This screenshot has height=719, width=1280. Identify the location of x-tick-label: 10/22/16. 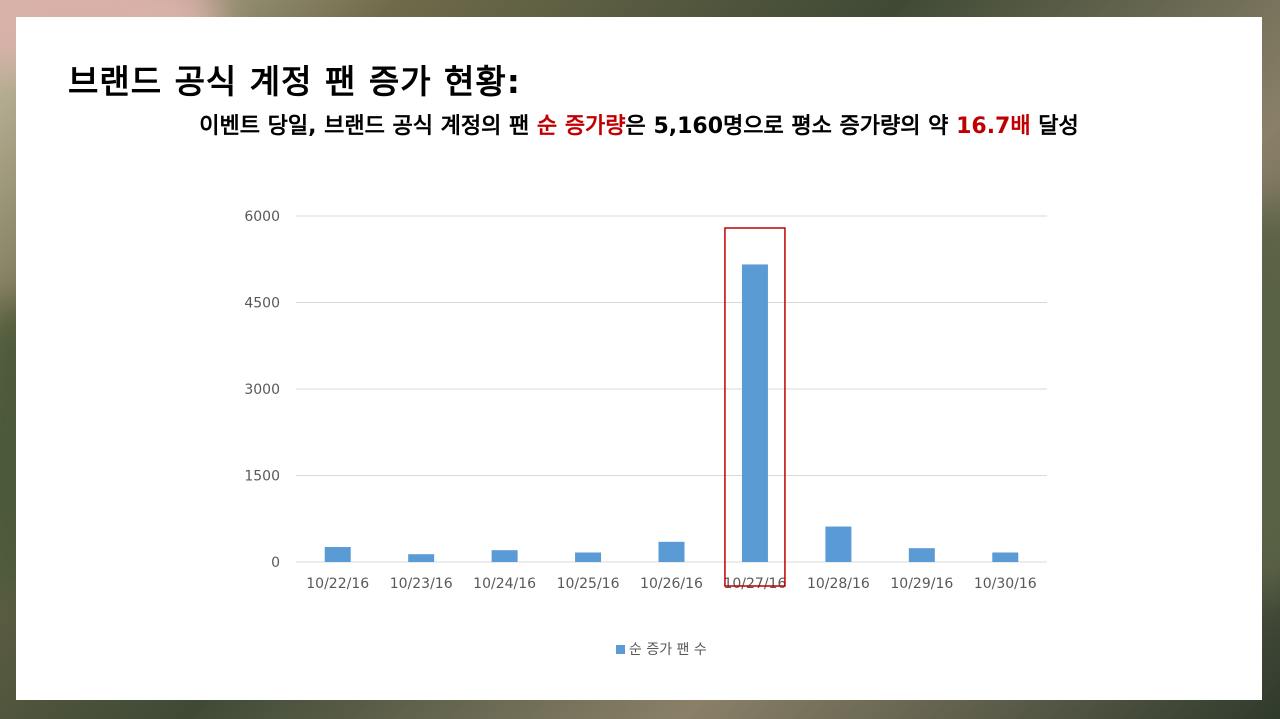
(337, 584).